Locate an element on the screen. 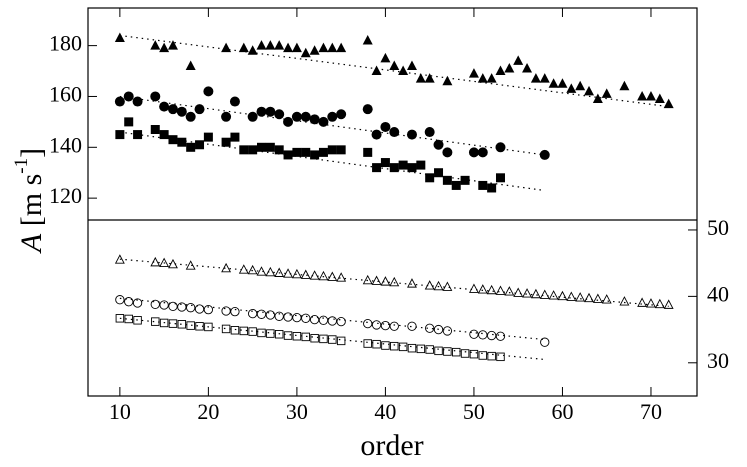 The width and height of the screenshot is (747, 467). y-tick-label: 180 is located at coordinates (65, 43).